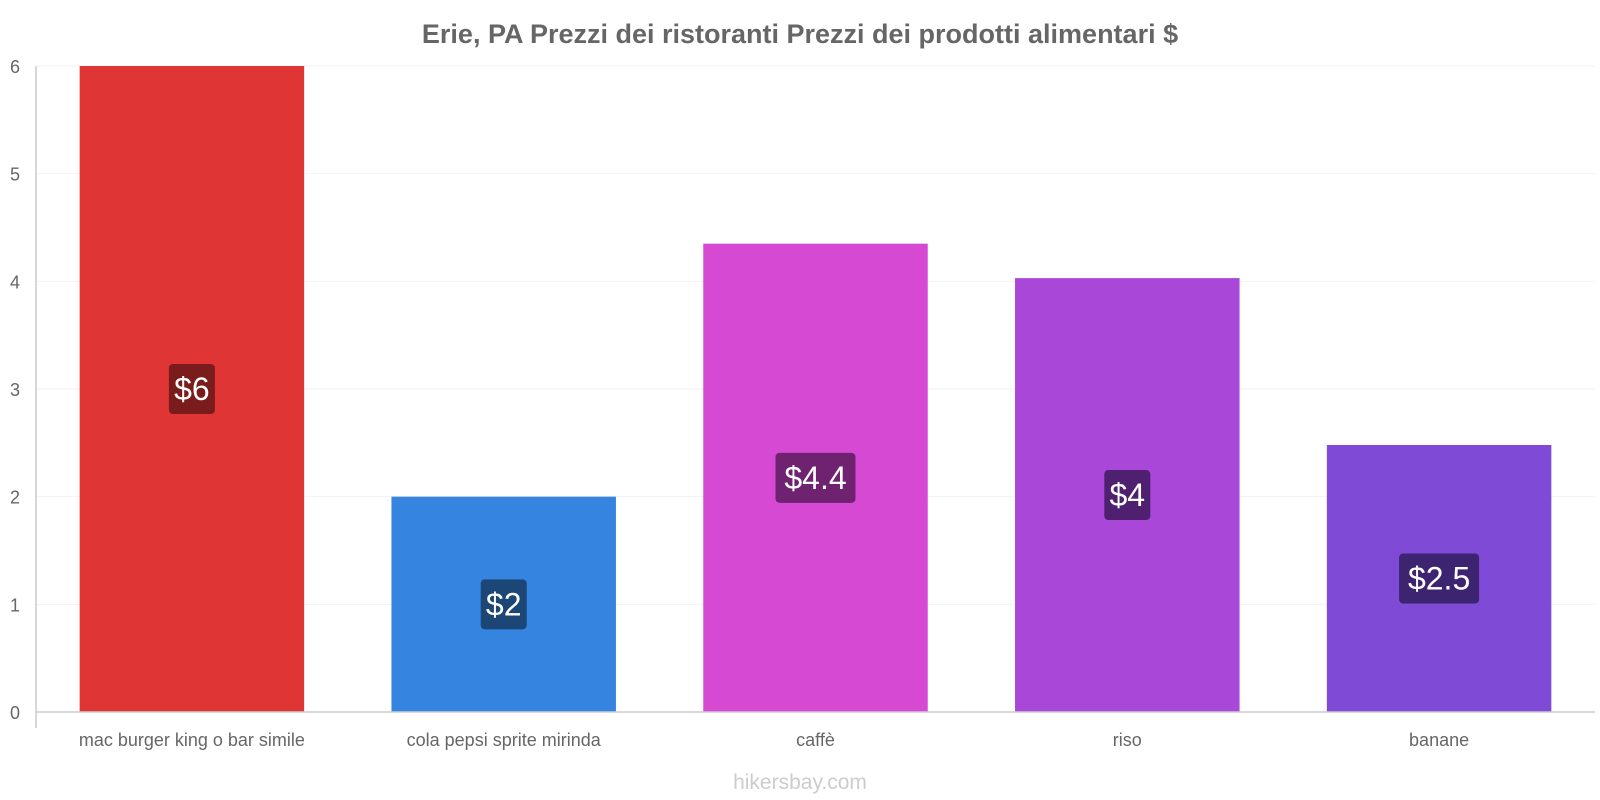 This screenshot has height=800, width=1600. I want to click on y-axis-ticks: 0 1 2 3 4 5 6, so click(15, 390).